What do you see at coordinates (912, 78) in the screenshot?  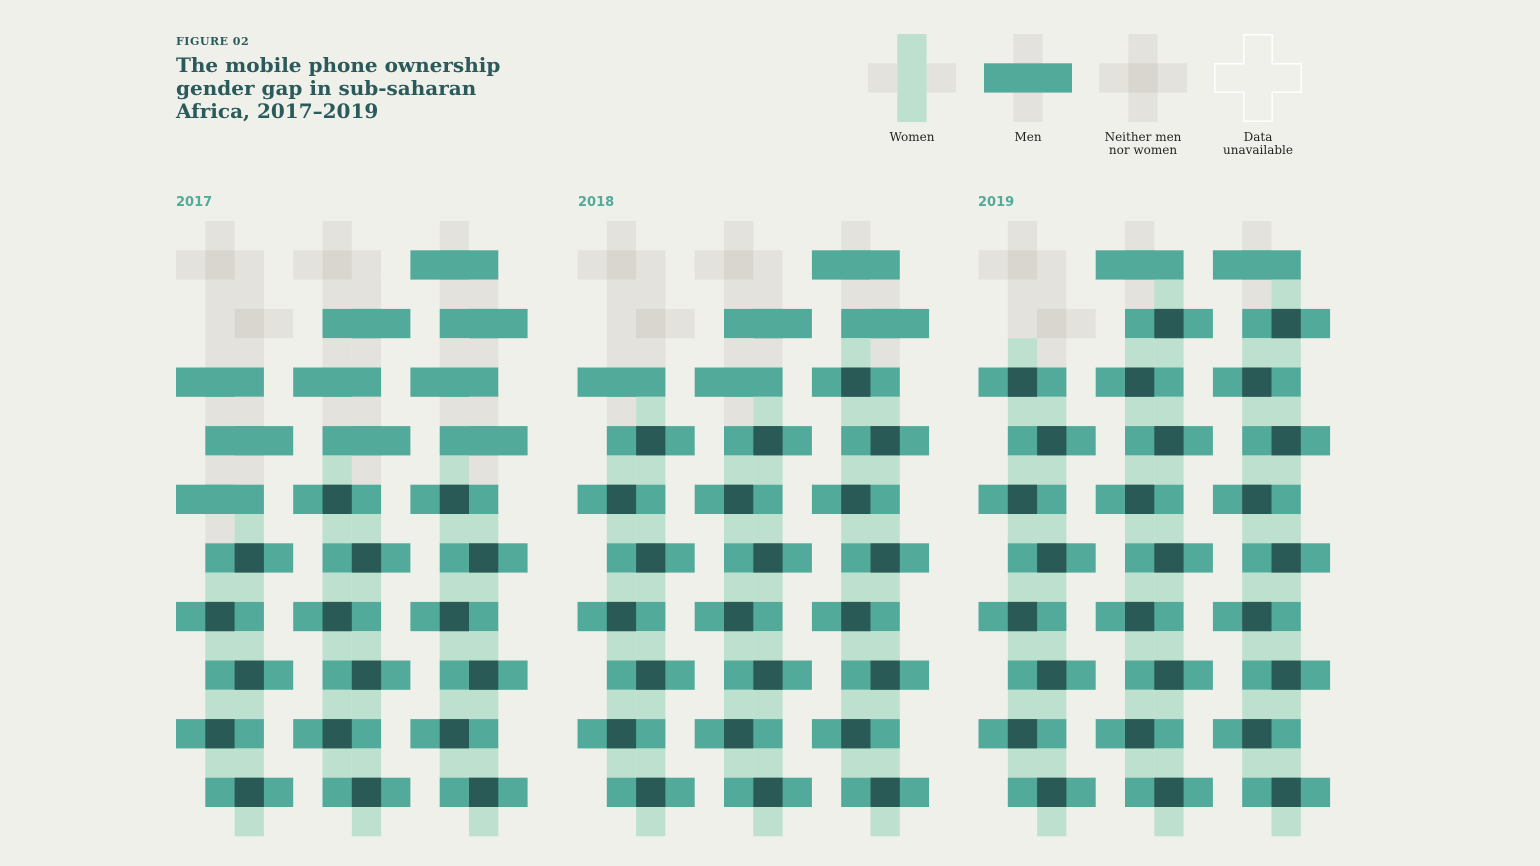 I see `legend-women-swatch` at bounding box center [912, 78].